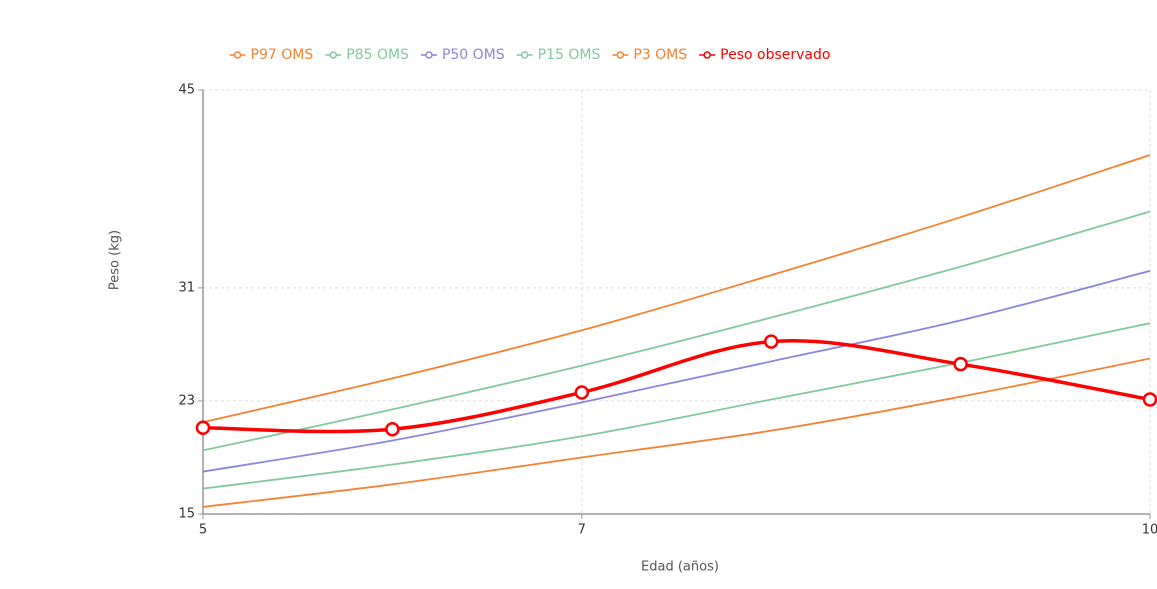 Image resolution: width=1157 pixels, height=589 pixels. I want to click on legend-item: P85 OMS, so click(367, 55).